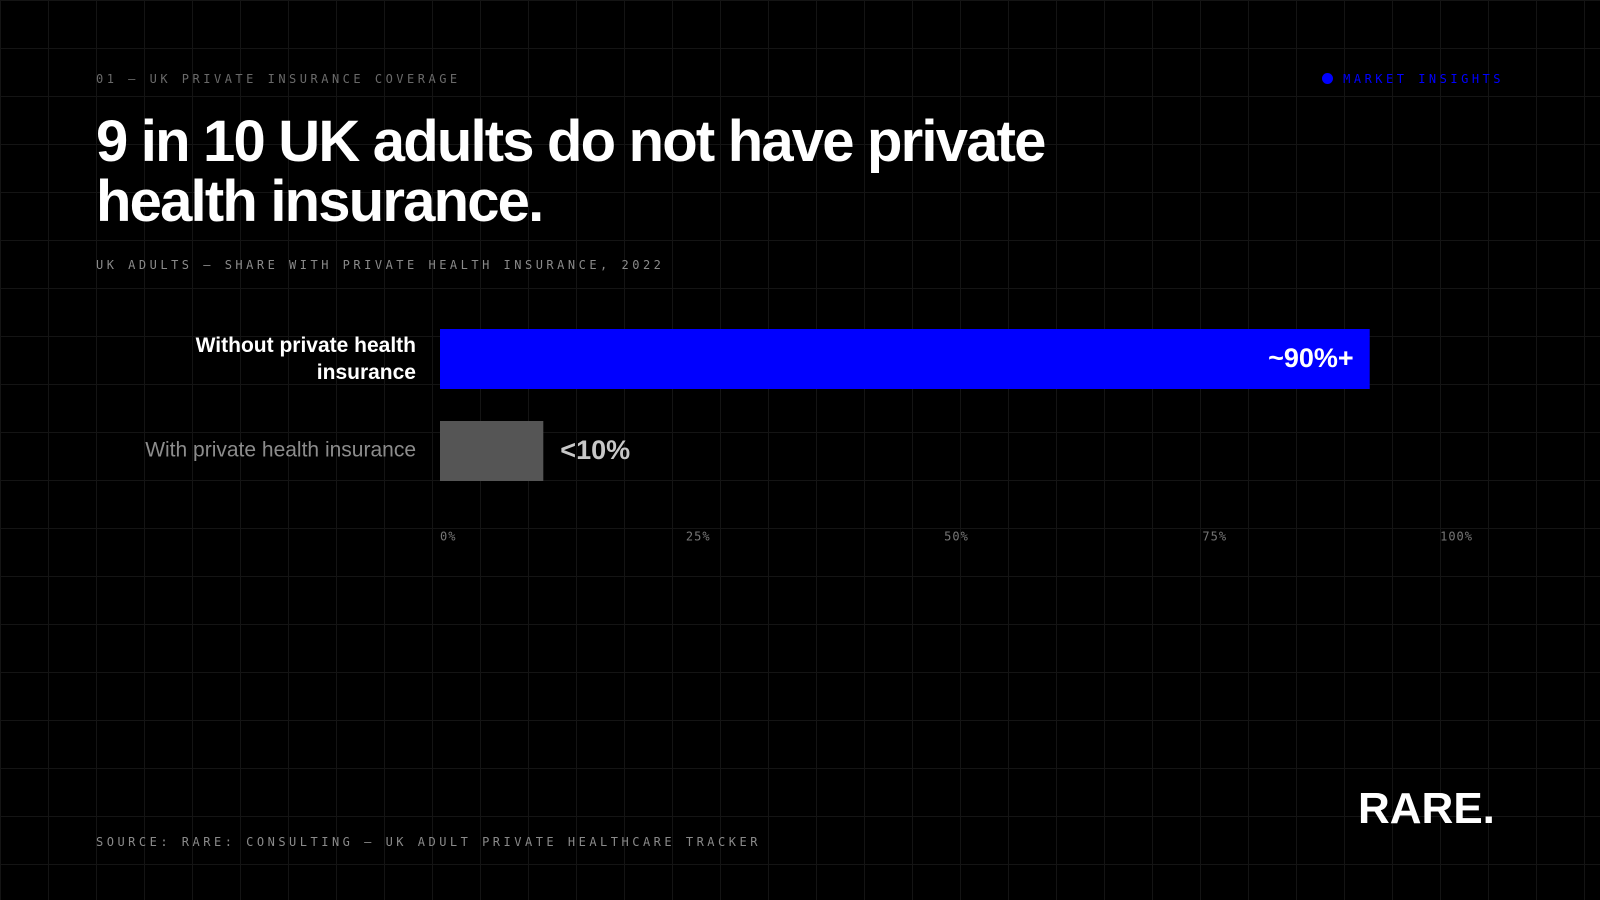 The width and height of the screenshot is (1600, 900). I want to click on tag: MARKET INSIGHTS, so click(1413, 79).